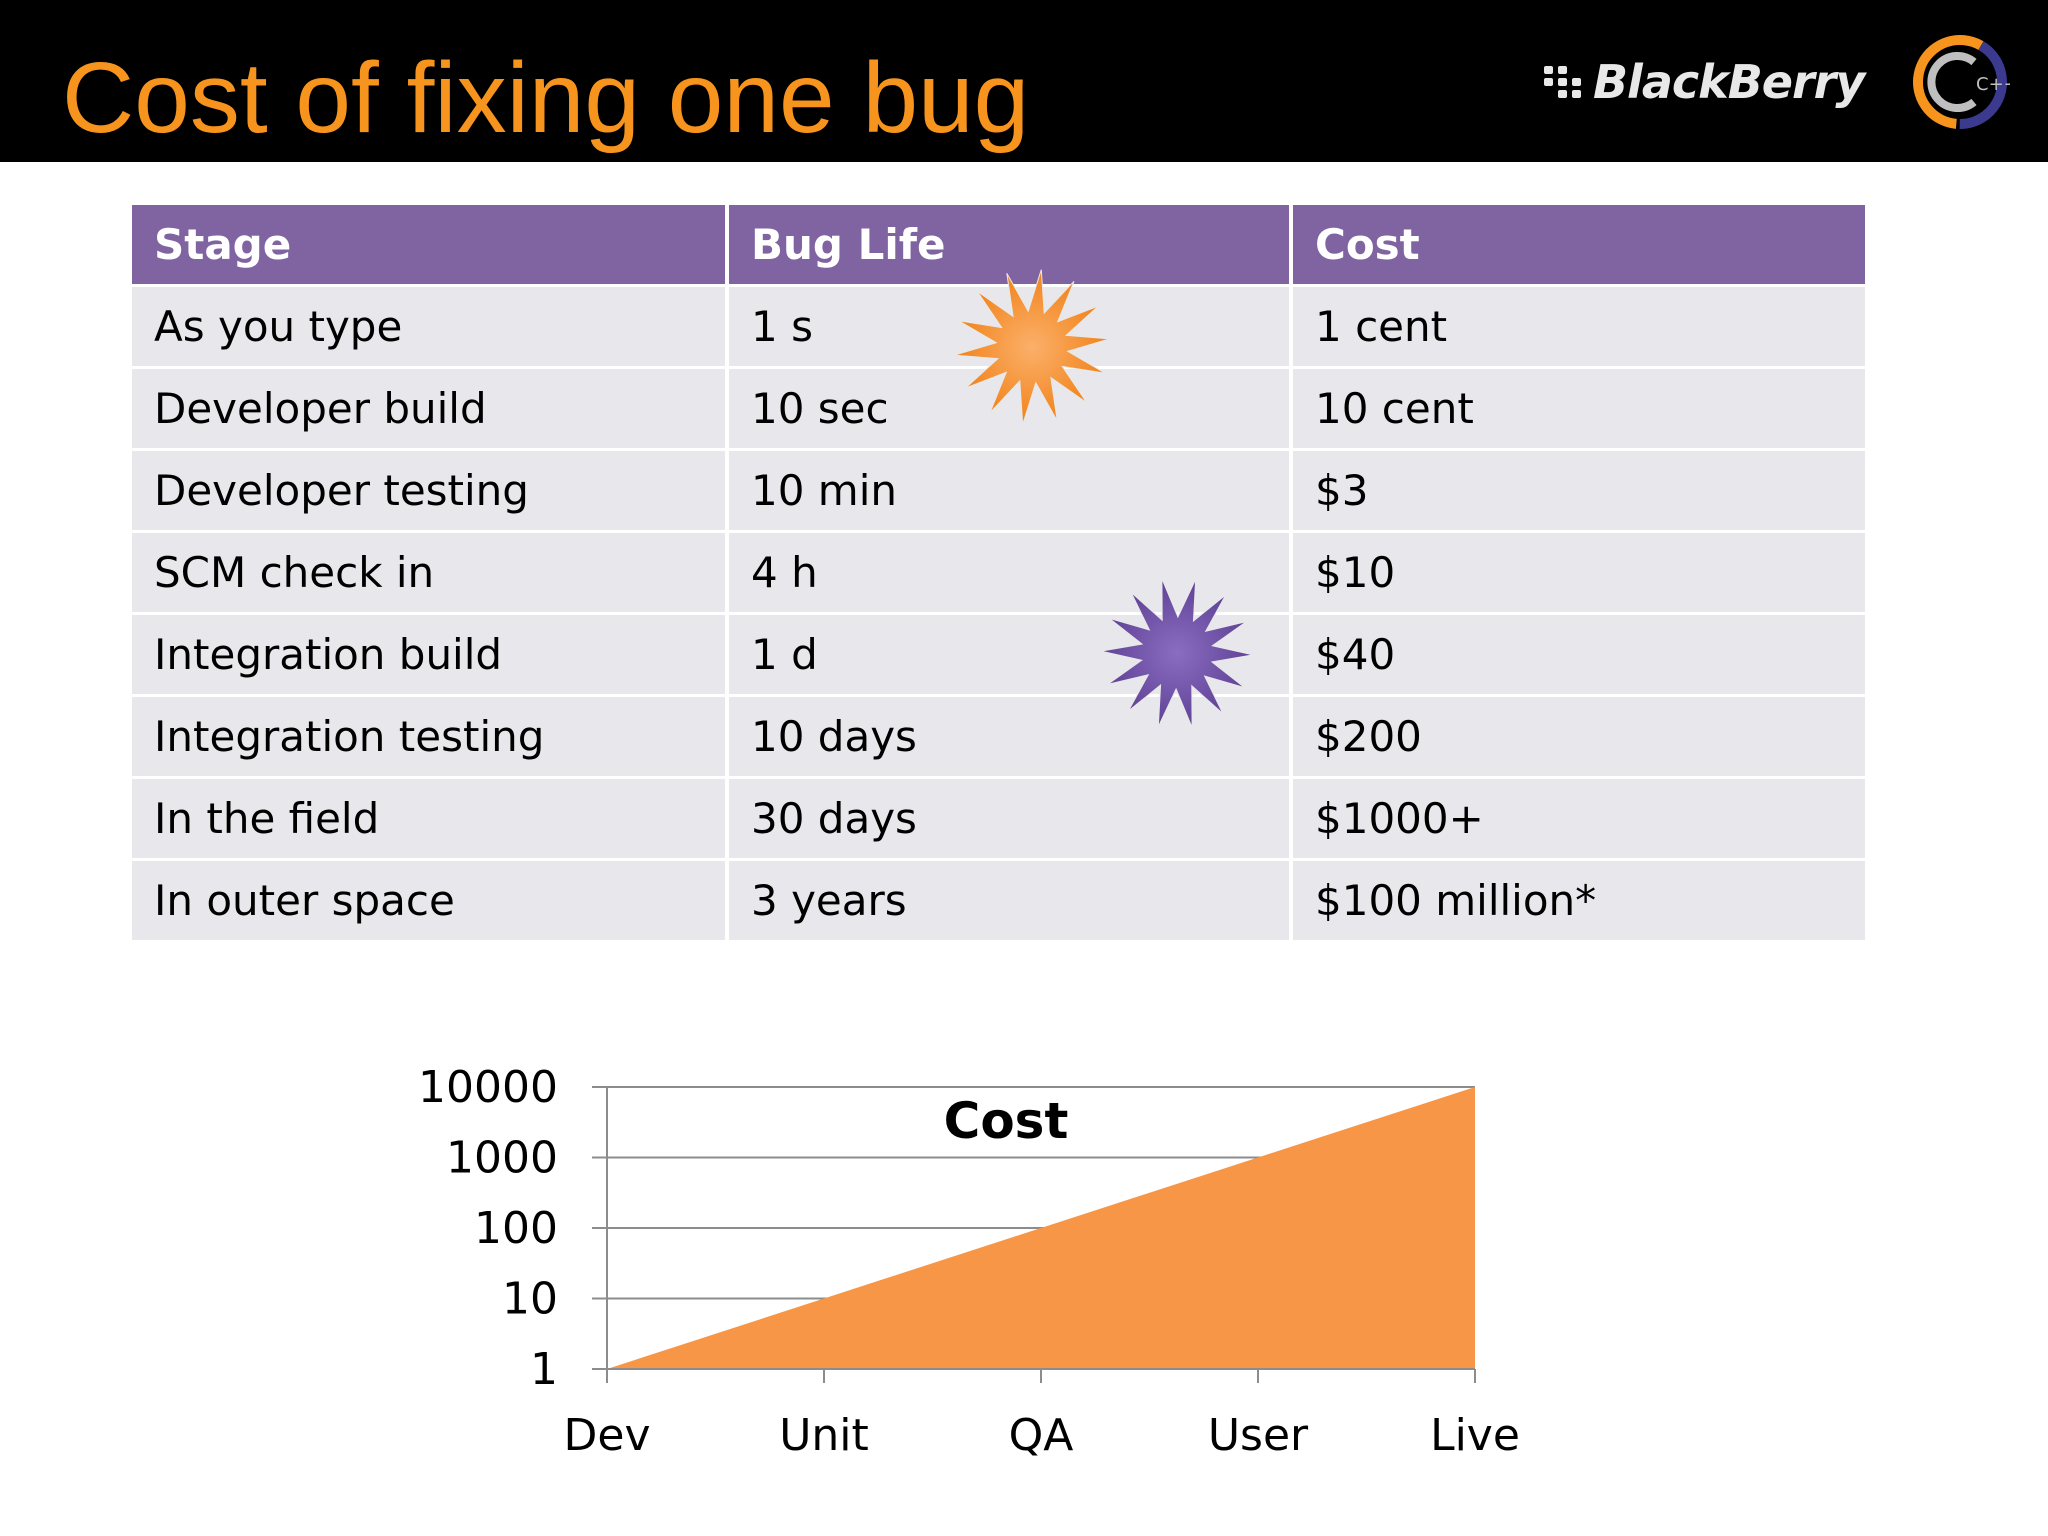 Image resolution: width=2048 pixels, height=1536 pixels. What do you see at coordinates (544, 1369) in the screenshot?
I see `y-tick-label: 1` at bounding box center [544, 1369].